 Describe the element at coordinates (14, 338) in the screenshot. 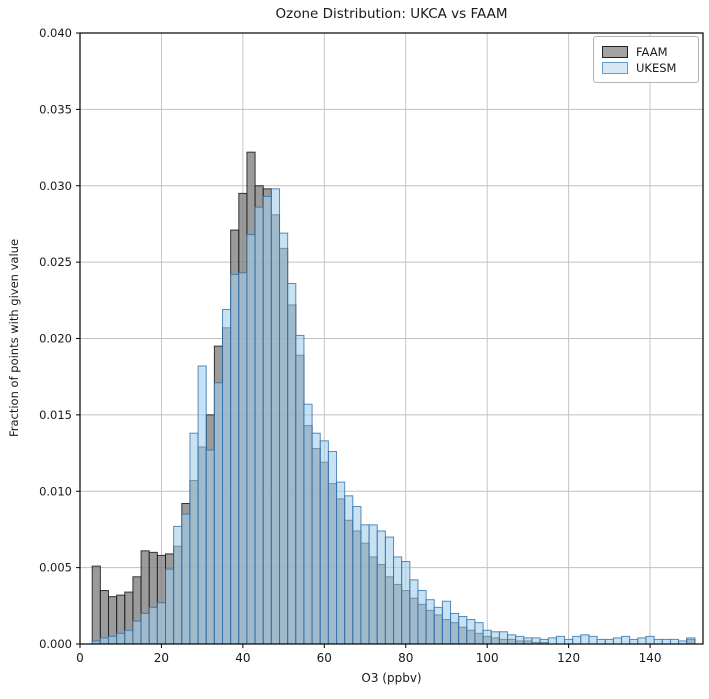

I see `y-axis-label: Fraction of points with given value` at that location.